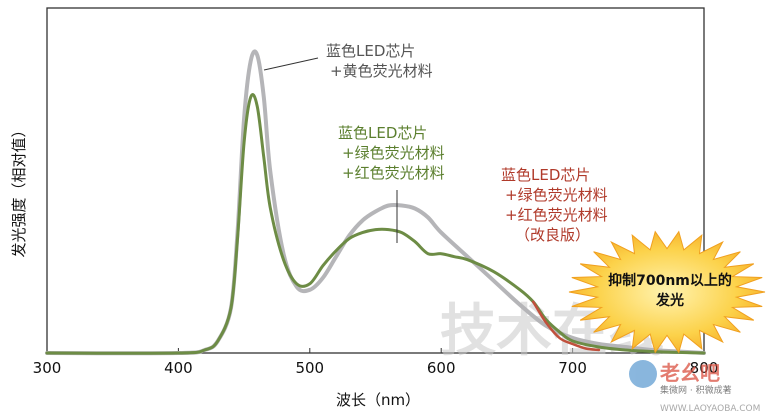  What do you see at coordinates (572, 368) in the screenshot?
I see `x-tick-label: 700` at bounding box center [572, 368].